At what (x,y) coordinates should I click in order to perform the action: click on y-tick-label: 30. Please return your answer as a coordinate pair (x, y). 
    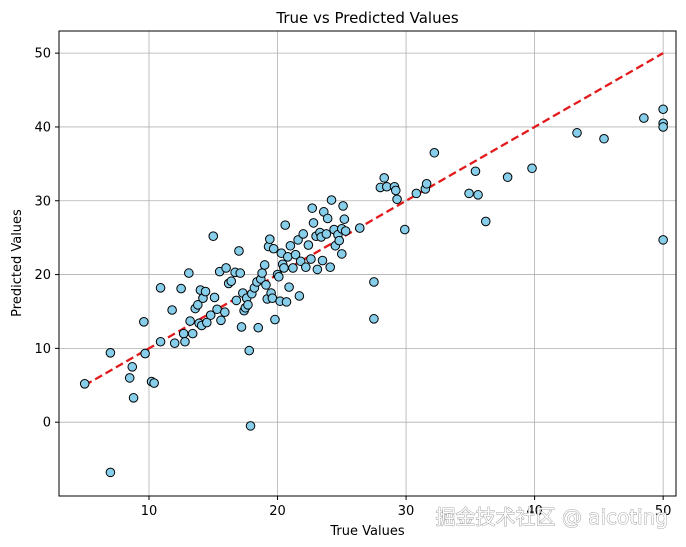
    Looking at the image, I should click on (42, 201).